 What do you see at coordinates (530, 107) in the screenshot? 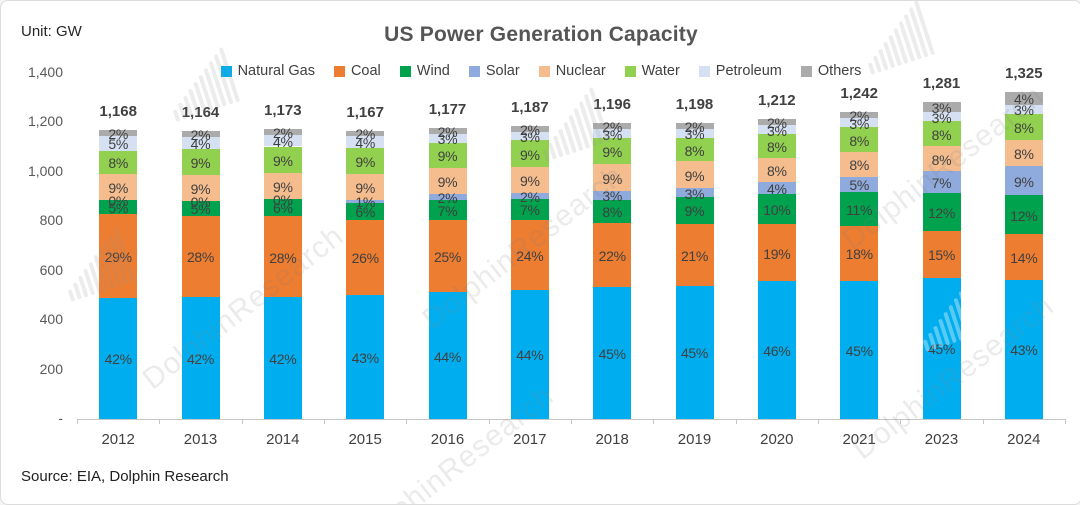
I see `bar-total-label: 1,187` at bounding box center [530, 107].